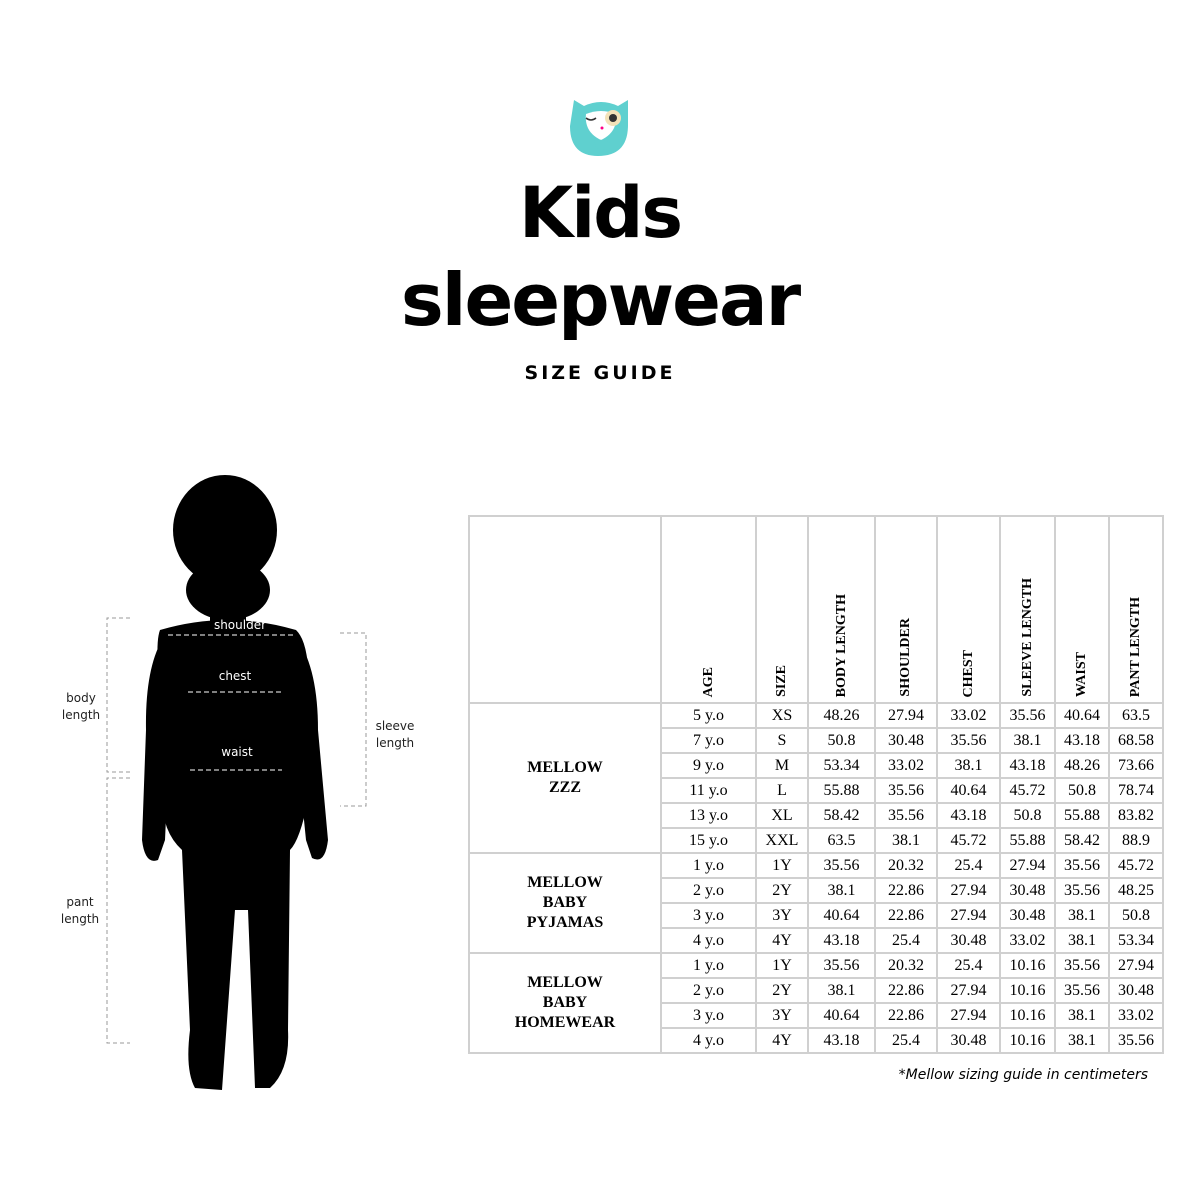 The width and height of the screenshot is (1200, 1200). Describe the element at coordinates (781, 681) in the screenshot. I see `column-header-label: SIZE` at that location.